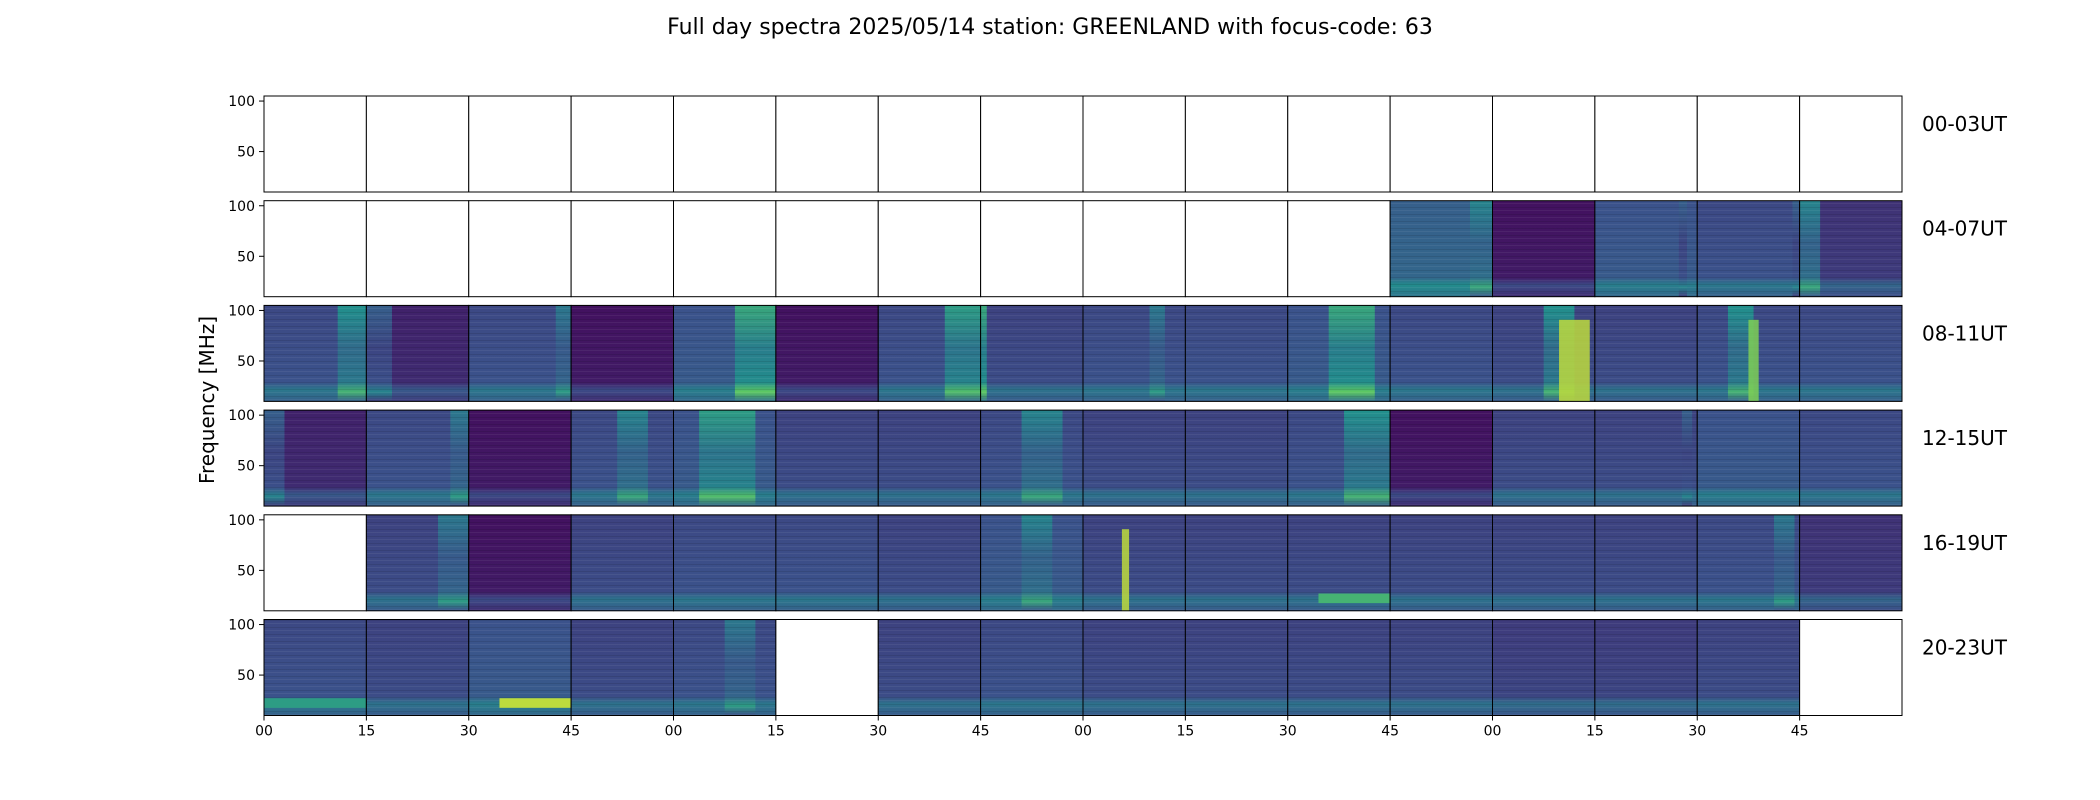  What do you see at coordinates (1965, 543) in the screenshot?
I see `row-time-label: 16-19UT` at bounding box center [1965, 543].